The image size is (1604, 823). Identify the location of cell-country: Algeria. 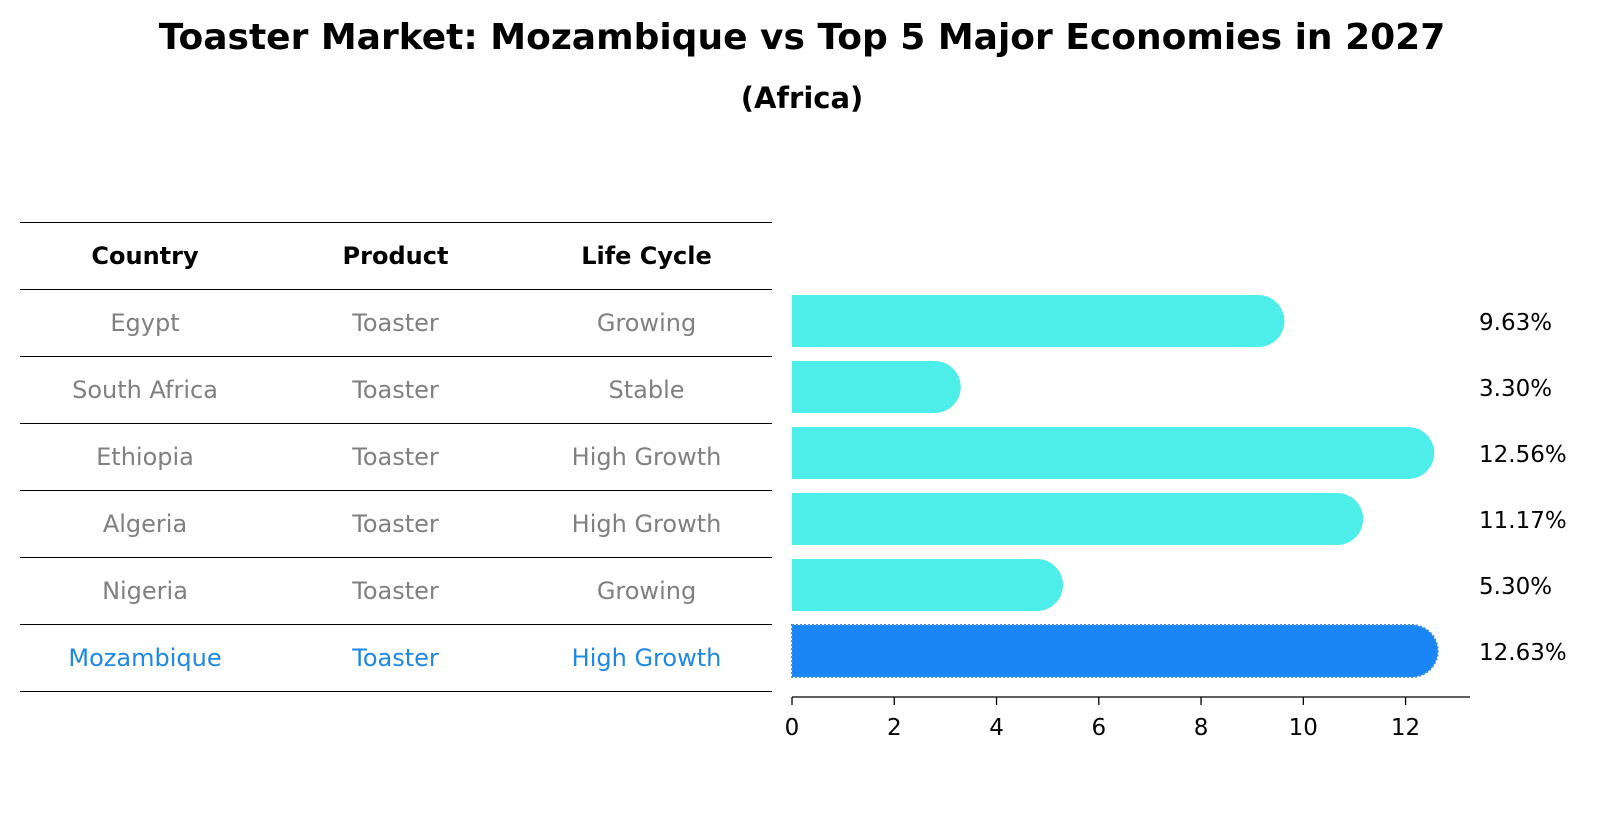
(145, 524).